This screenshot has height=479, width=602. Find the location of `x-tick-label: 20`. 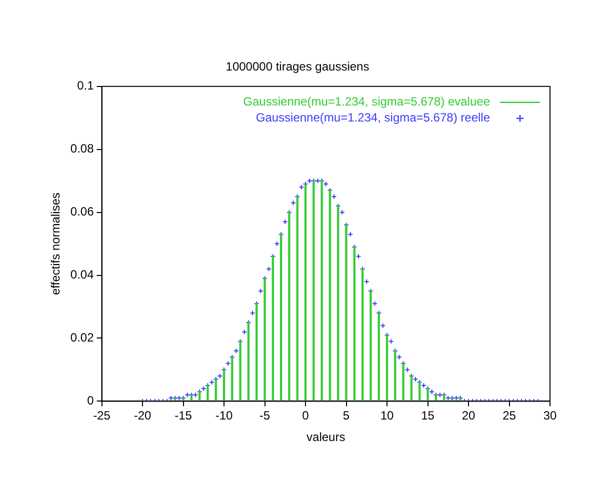

x-tick-label: 20 is located at coordinates (469, 415).